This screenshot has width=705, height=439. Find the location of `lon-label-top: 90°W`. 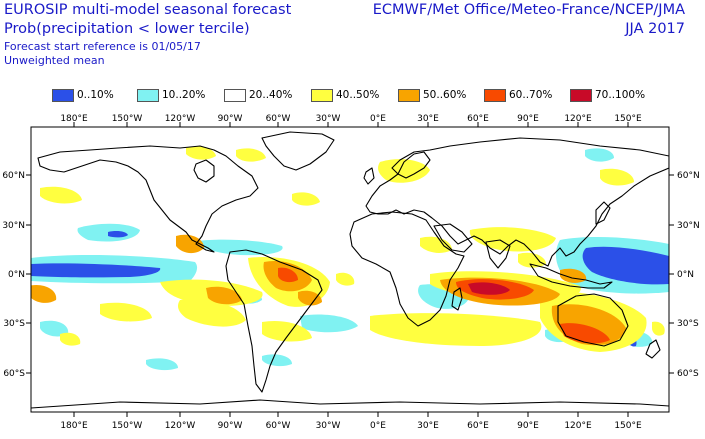

lon-label-top: 90°W is located at coordinates (230, 119).